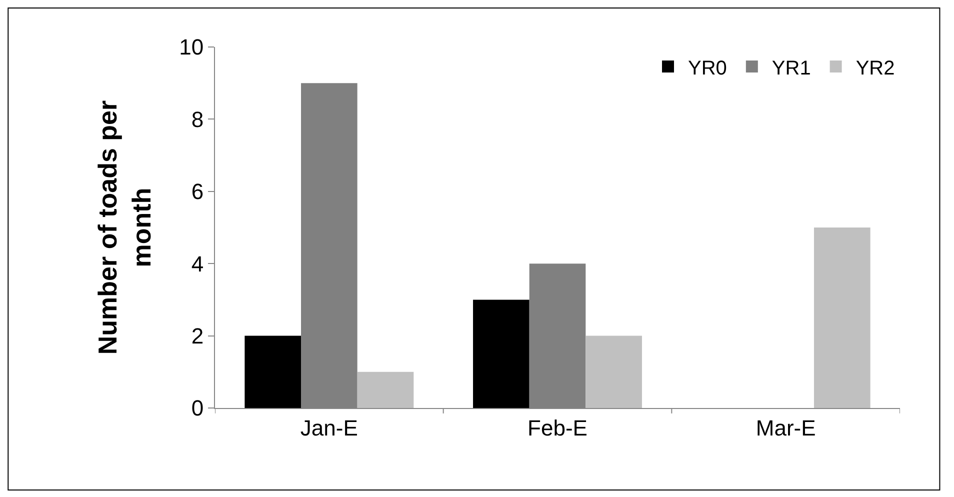 The image size is (954, 497). I want to click on legend-label: YR2, so click(875, 68).